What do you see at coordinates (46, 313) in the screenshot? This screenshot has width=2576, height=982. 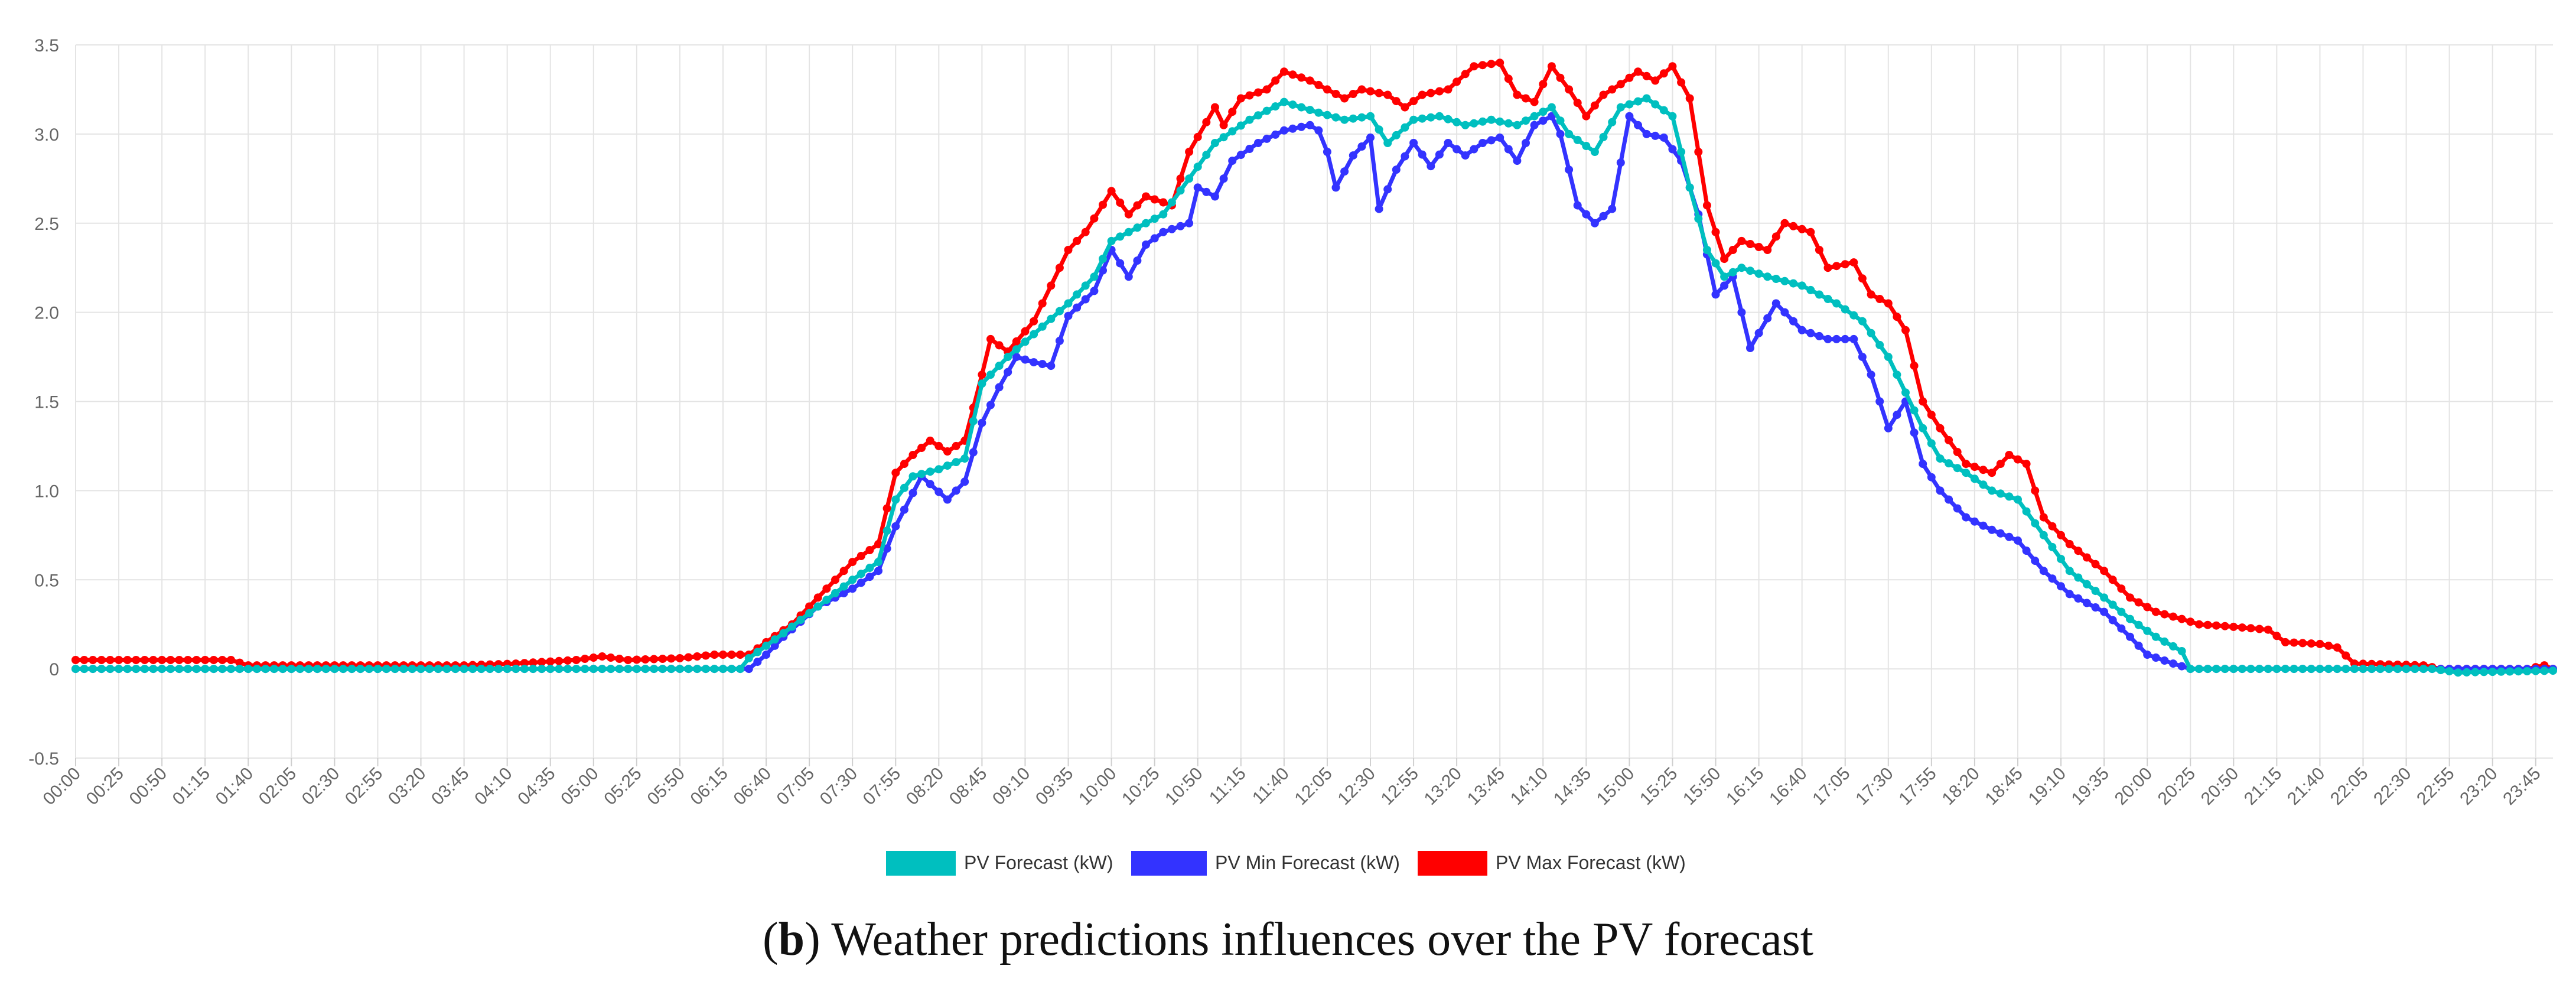 I see `y-tick-label: 2.0` at bounding box center [46, 313].